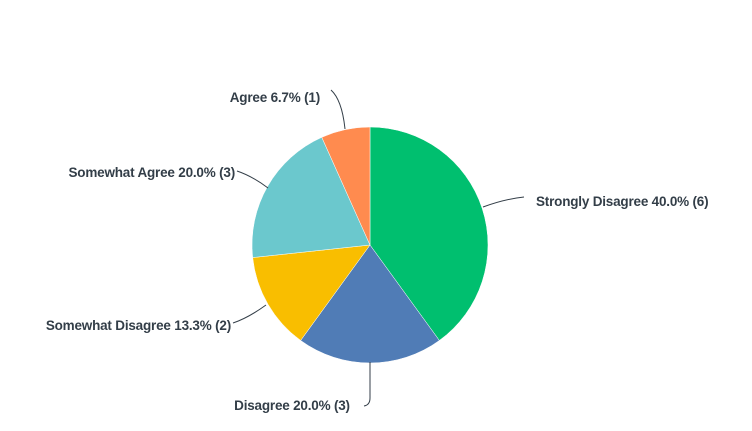 This screenshot has height=431, width=752. Describe the element at coordinates (622, 201) in the screenshot. I see `label-strongly-disagree: Strongly Disagree 40.0% (6)` at that location.